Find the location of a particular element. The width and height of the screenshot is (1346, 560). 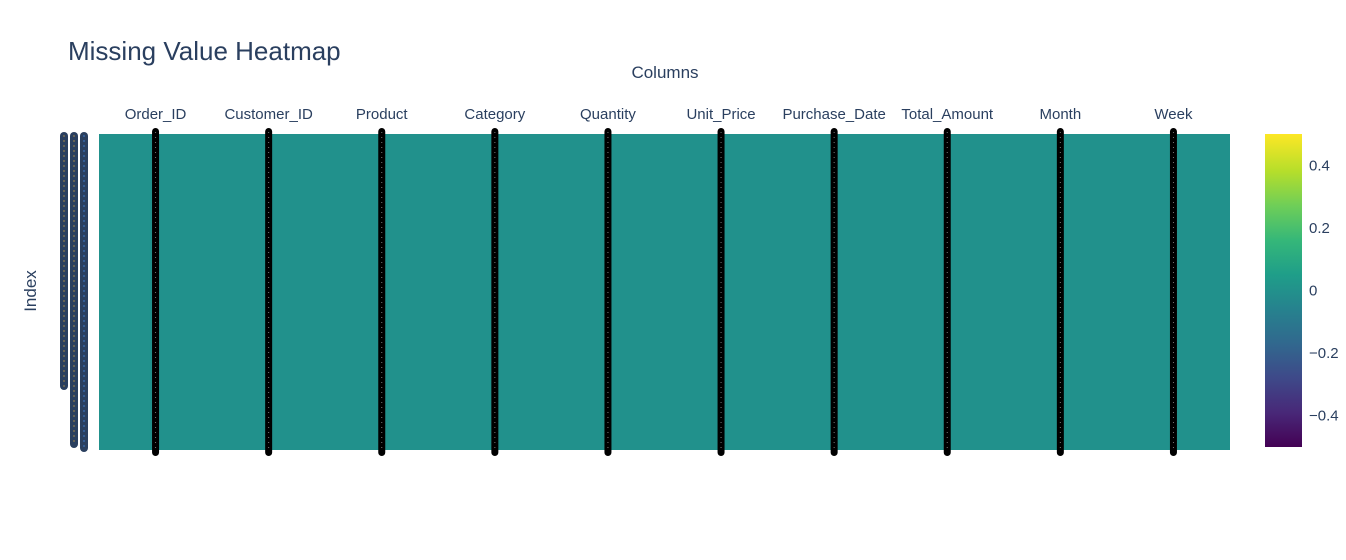

x-tick-label-order-id: Order_ID is located at coordinates (156, 114).